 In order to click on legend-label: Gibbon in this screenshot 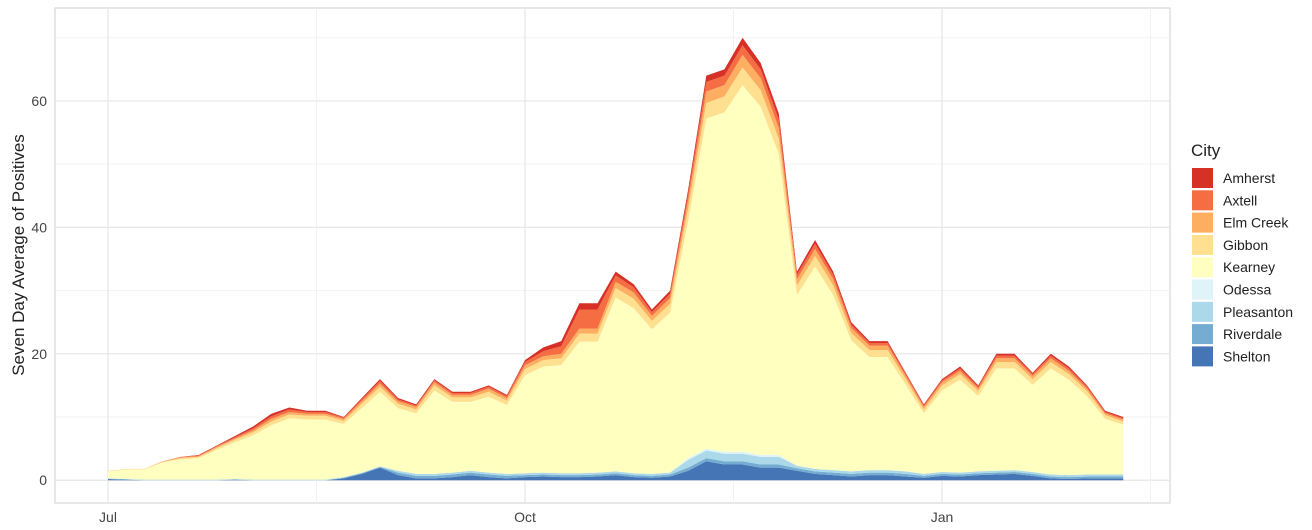, I will do `click(1245, 245)`.